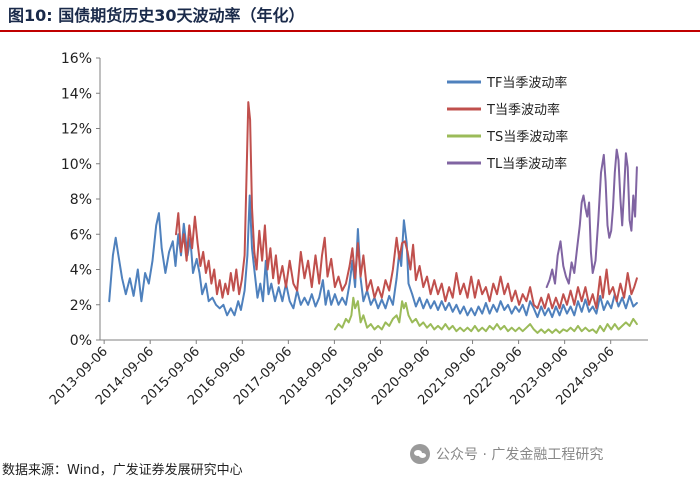 Image resolution: width=700 pixels, height=483 pixels. I want to click on legend-label-ts: TS当季波动率, so click(527, 137).